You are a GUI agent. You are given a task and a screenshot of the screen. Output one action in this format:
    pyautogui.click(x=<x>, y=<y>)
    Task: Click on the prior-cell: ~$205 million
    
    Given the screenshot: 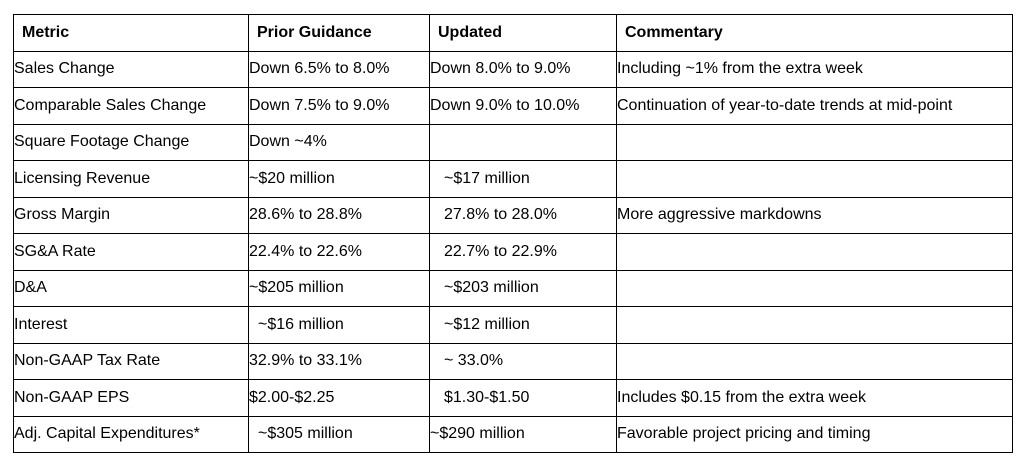 What is the action you would take?
    pyautogui.click(x=339, y=288)
    